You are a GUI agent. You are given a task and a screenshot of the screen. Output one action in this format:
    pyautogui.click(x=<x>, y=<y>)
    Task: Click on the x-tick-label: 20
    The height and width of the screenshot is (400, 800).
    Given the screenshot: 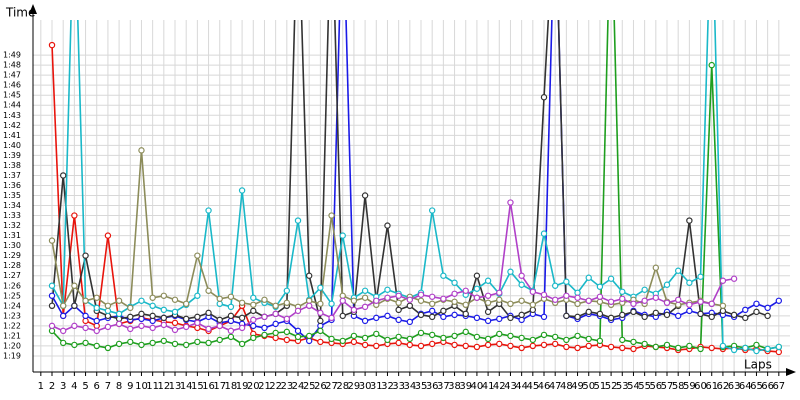 What is the action you would take?
    pyautogui.click(x=253, y=386)
    